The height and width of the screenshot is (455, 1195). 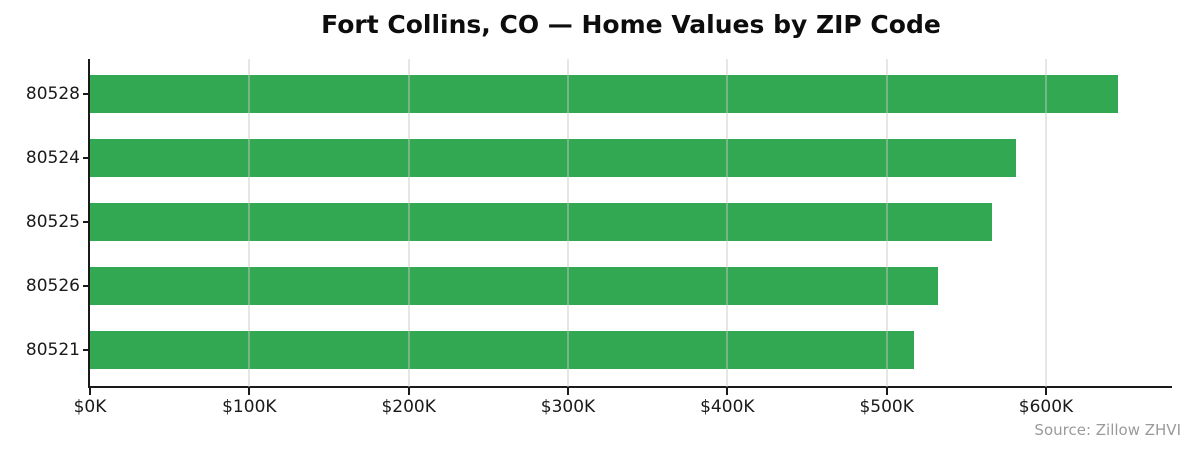 I want to click on x-axis: $0K $100K $200K $300K $400K $500K $600K, so click(x=597, y=410).